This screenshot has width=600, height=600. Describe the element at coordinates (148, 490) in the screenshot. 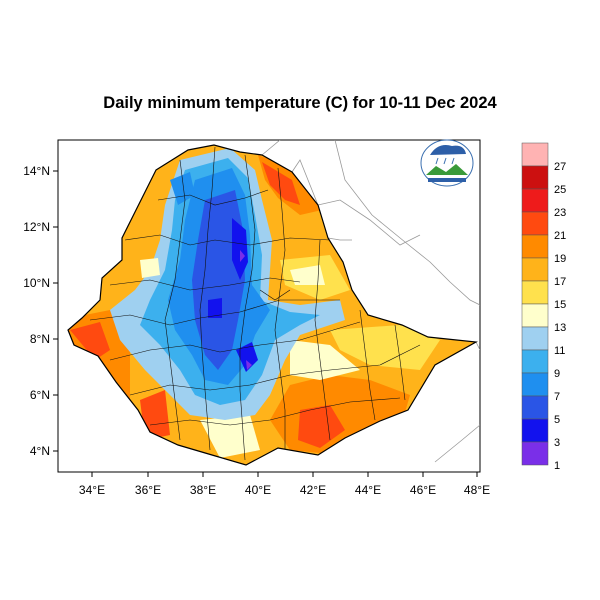

I see `x-tick-label: 36°E` at that location.